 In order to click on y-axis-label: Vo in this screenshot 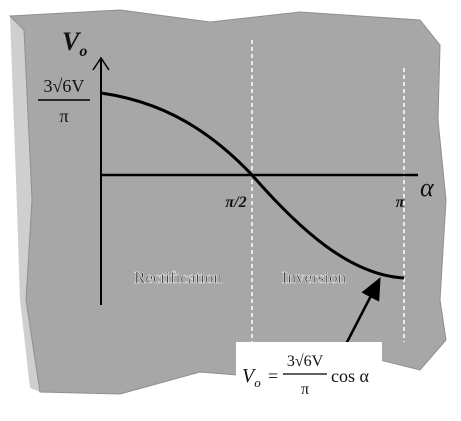, I will do `click(74, 43)`.